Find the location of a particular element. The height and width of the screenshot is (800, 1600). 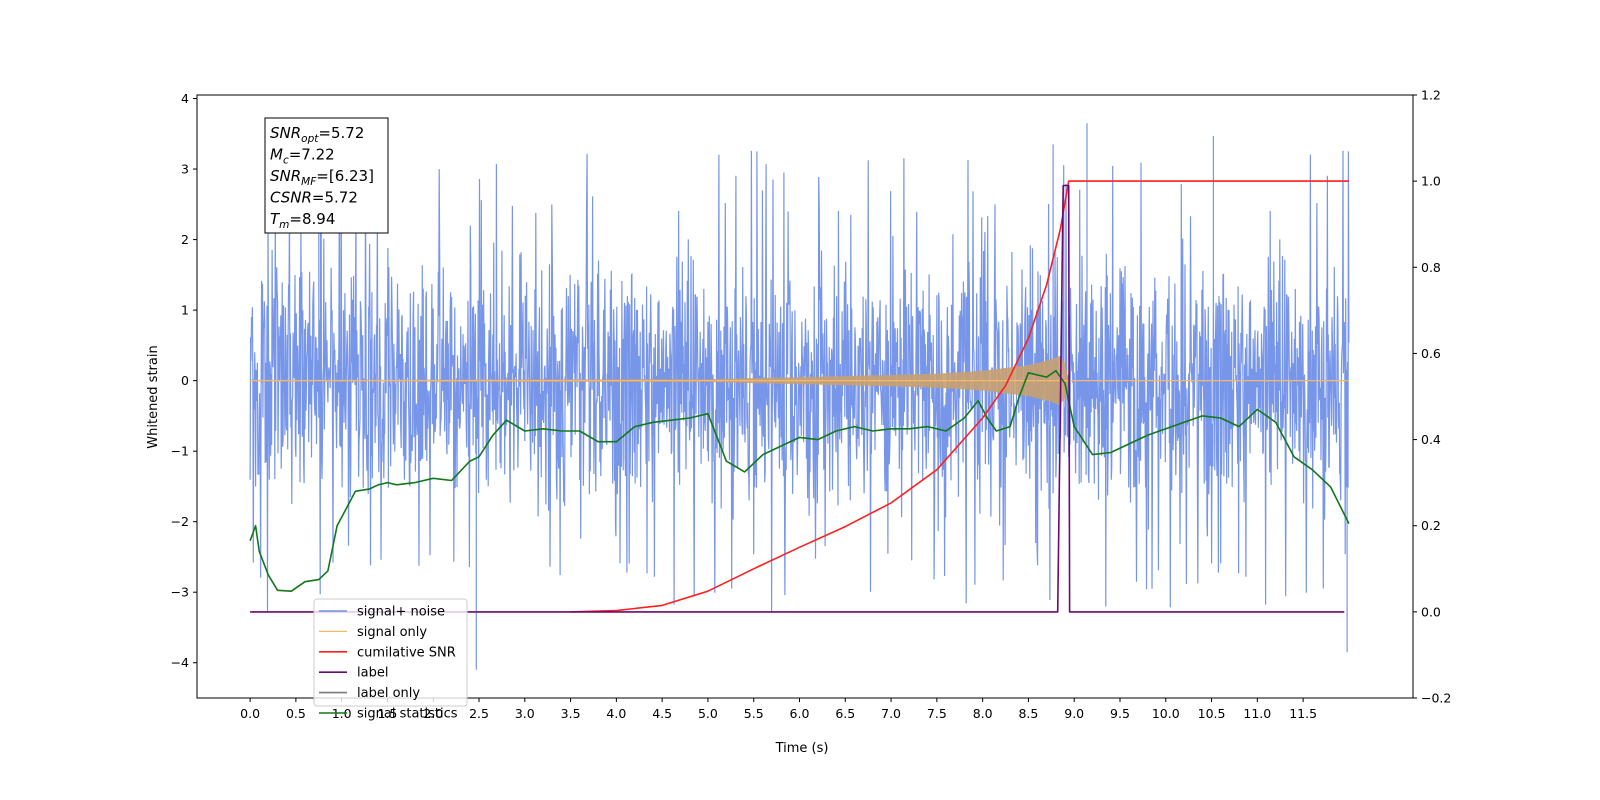

x-tick-label: 9.0 is located at coordinates (1074, 713).